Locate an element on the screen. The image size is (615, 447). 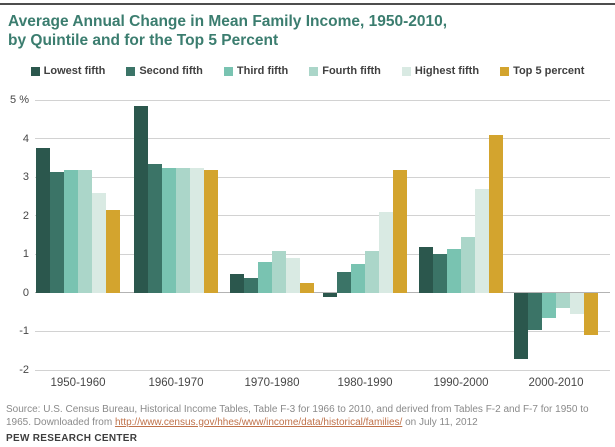
bar-second-fifth-1980-1990 is located at coordinates (344, 282).